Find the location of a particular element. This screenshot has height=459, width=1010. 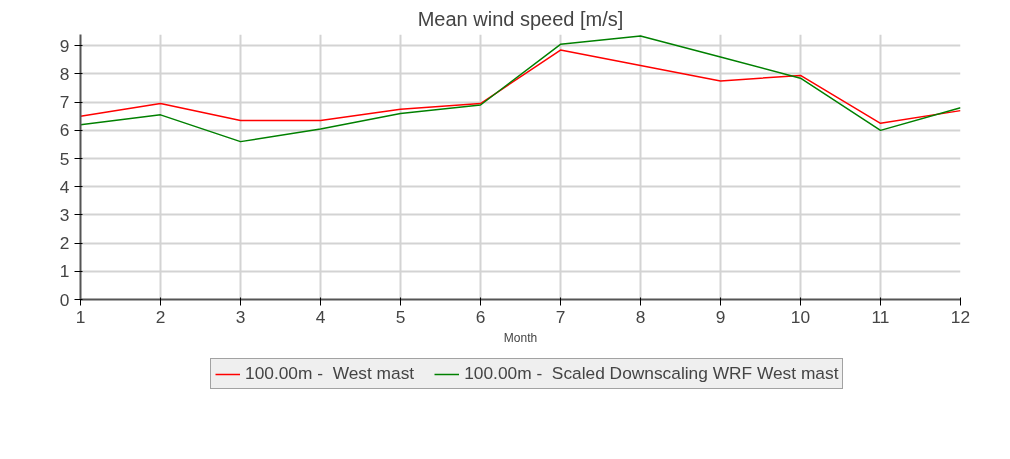

line-series is located at coordinates (520, 87).